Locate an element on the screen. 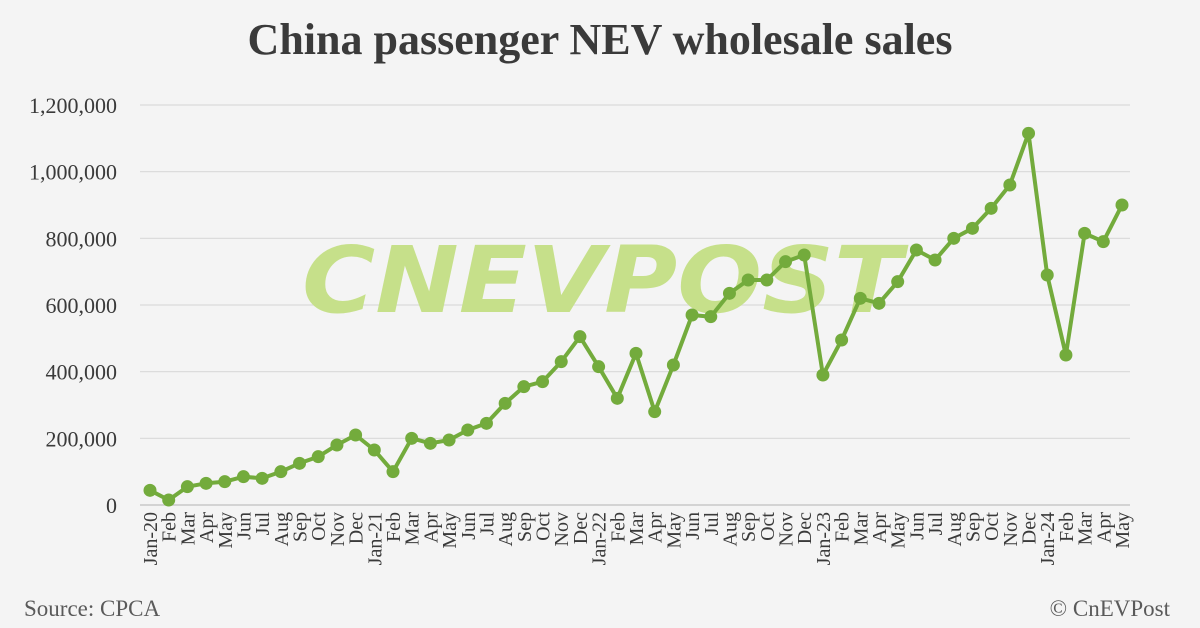 Image resolution: width=1200 pixels, height=628 pixels. y-tick-label: 800,000 is located at coordinates (82, 238).